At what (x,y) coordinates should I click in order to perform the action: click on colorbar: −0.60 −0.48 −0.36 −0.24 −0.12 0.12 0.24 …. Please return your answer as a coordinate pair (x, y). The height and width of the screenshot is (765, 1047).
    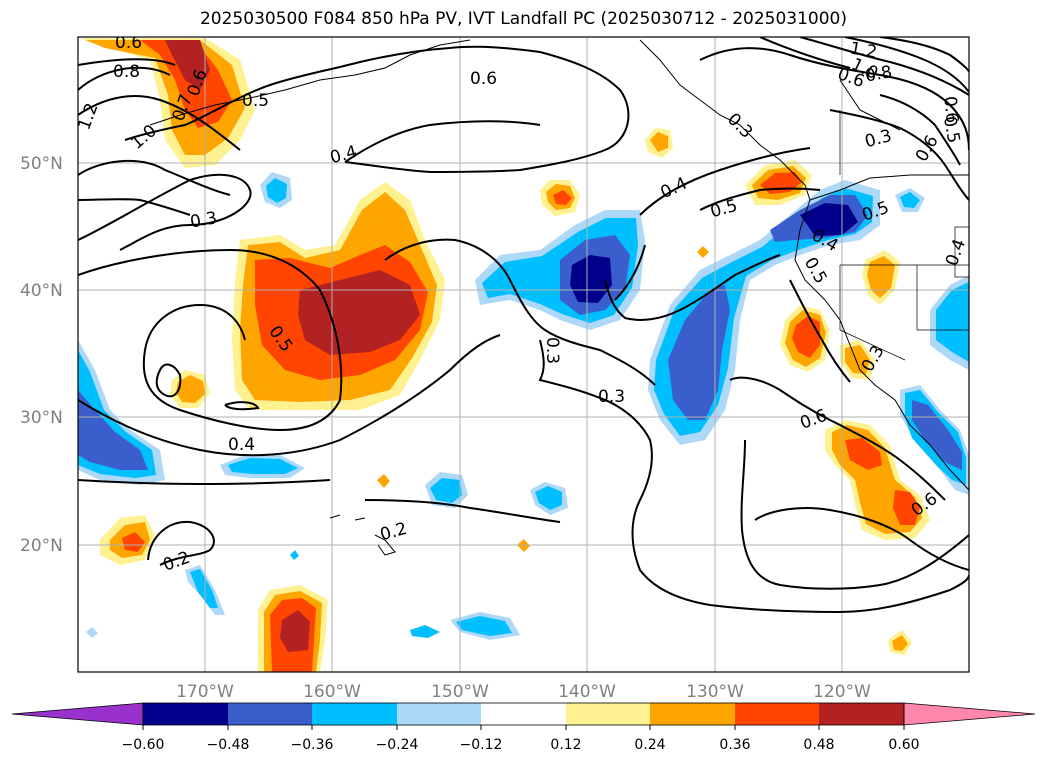
    Looking at the image, I should click on (523, 727).